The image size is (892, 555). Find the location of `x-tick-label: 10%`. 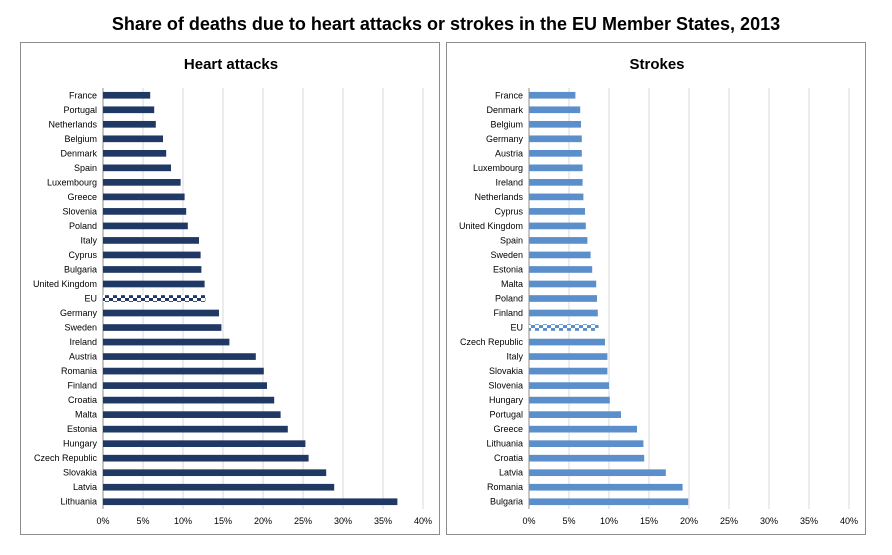

x-tick-label: 10% is located at coordinates (183, 521).